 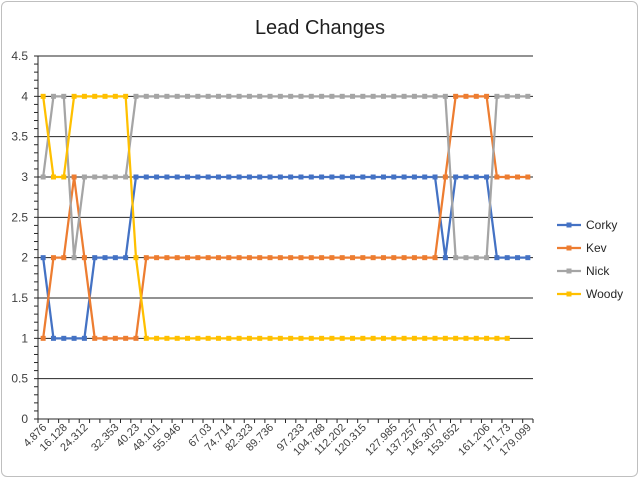 What do you see at coordinates (19, 217) in the screenshot?
I see `y-tick-label: 2.5` at bounding box center [19, 217].